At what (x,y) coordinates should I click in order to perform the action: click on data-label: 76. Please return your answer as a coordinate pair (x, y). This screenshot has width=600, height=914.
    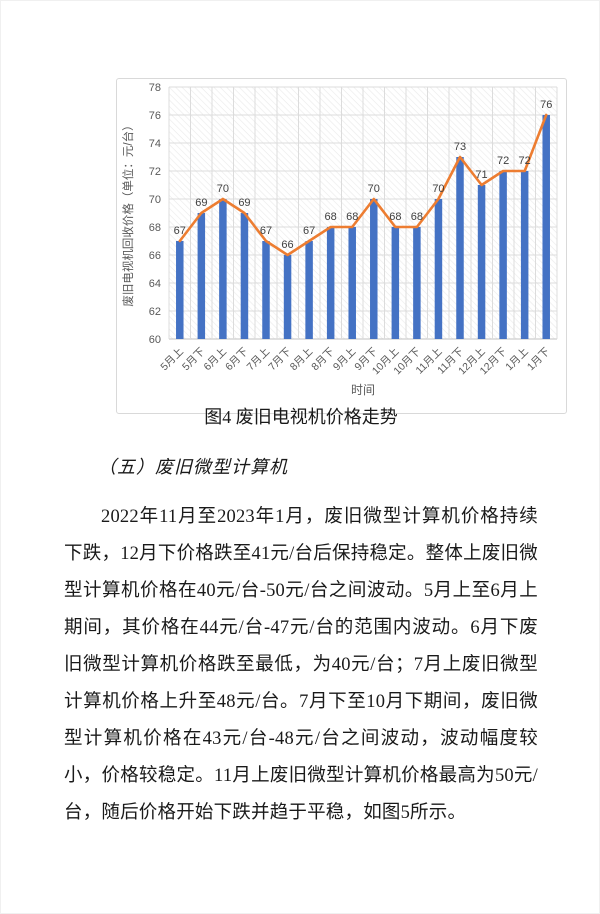
    Looking at the image, I should click on (546, 105).